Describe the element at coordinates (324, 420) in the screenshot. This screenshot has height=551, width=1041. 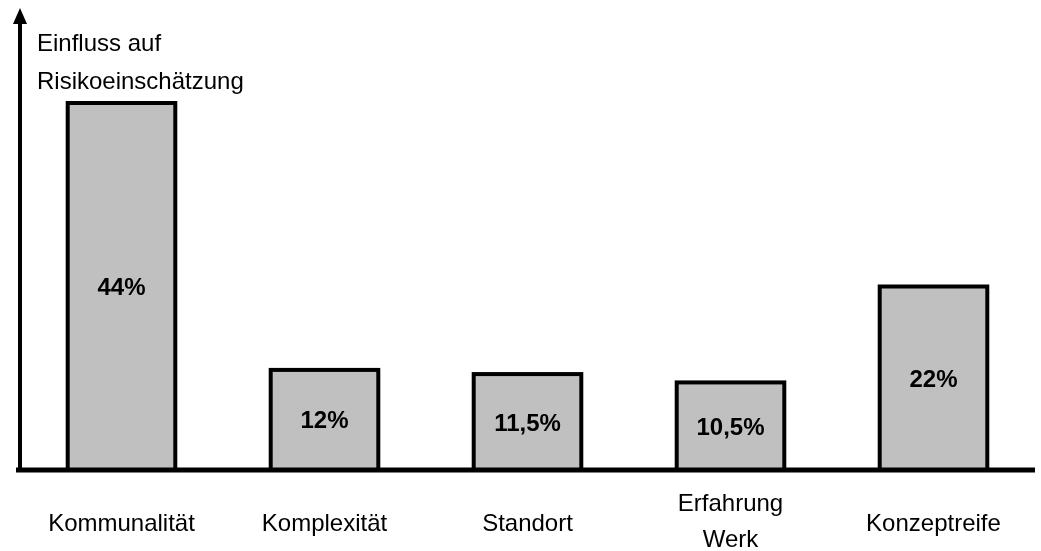
I see `data-label: 12%` at that location.